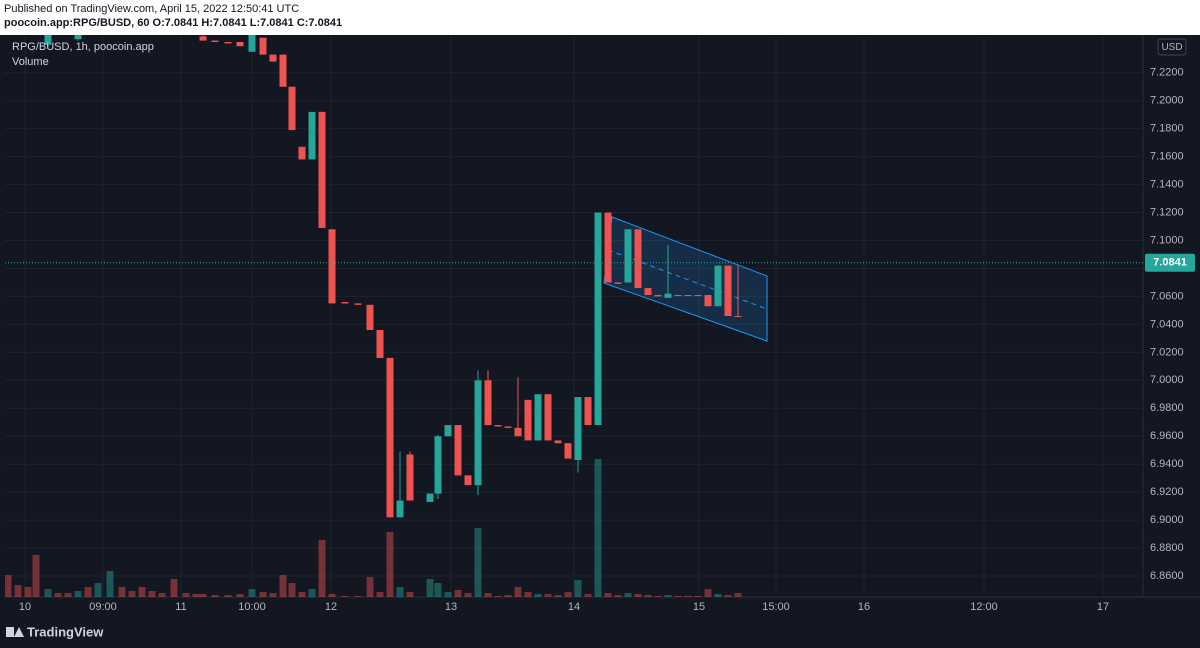 This screenshot has width=1200, height=648. Describe the element at coordinates (1167, 101) in the screenshot. I see `y-tick-label: 7.2000` at that location.